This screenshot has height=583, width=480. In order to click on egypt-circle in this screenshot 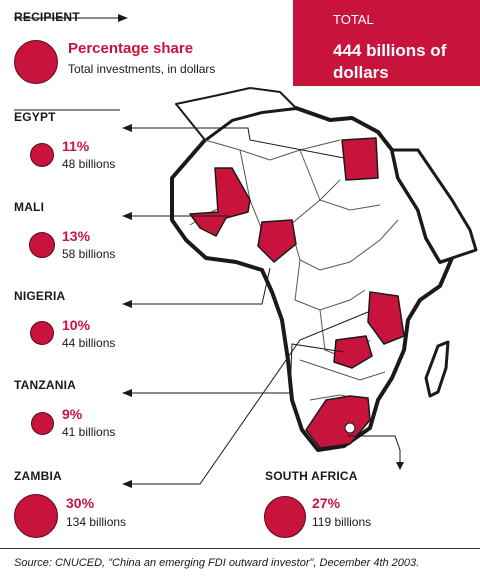, I will do `click(42, 155)`.